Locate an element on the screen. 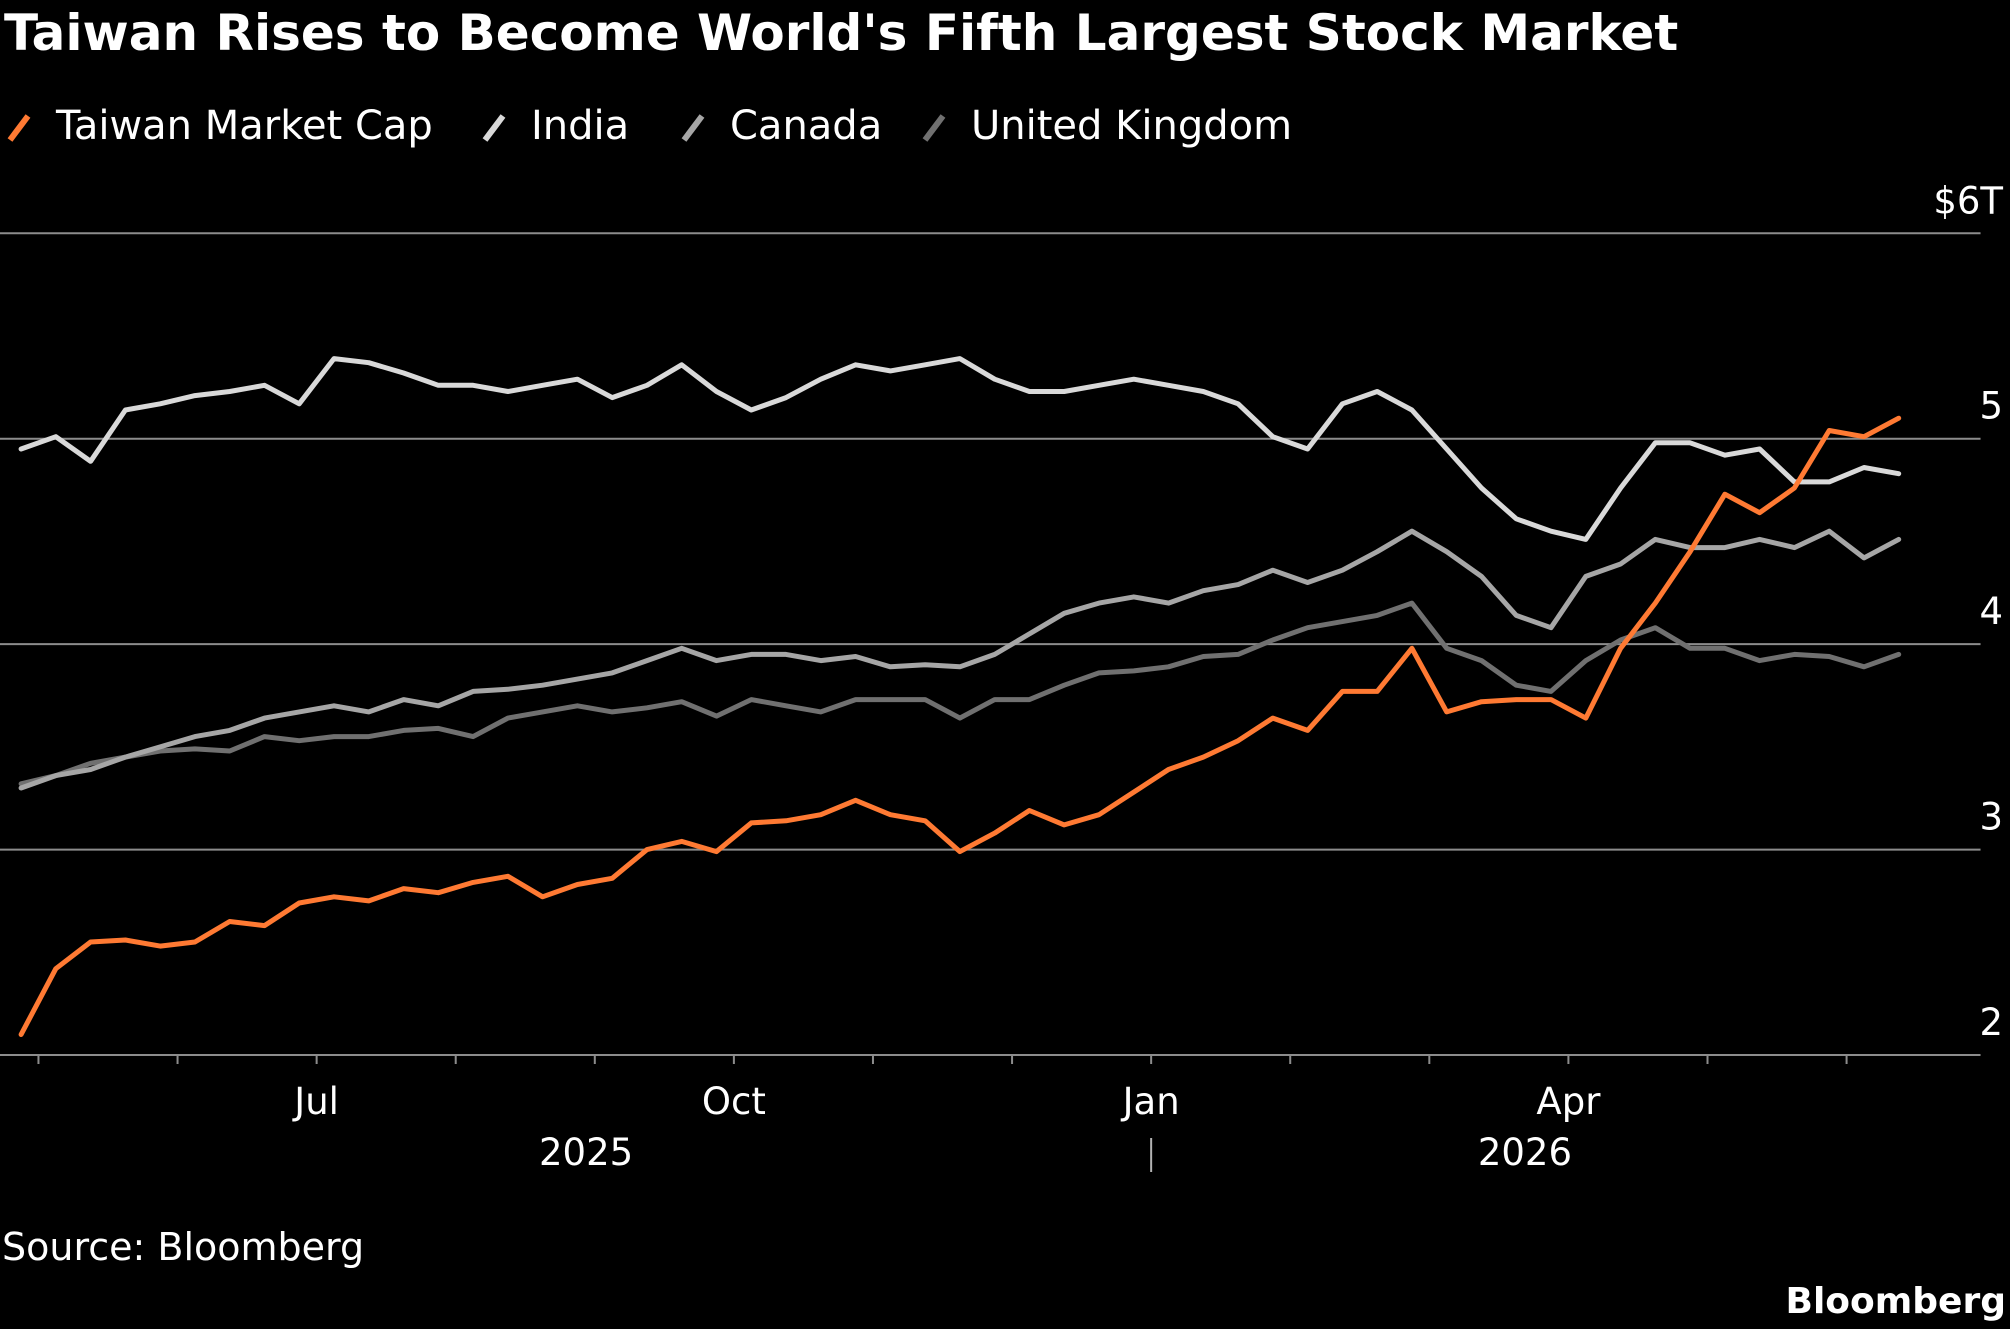  source: Source: Bloomberg is located at coordinates (183, 1247).